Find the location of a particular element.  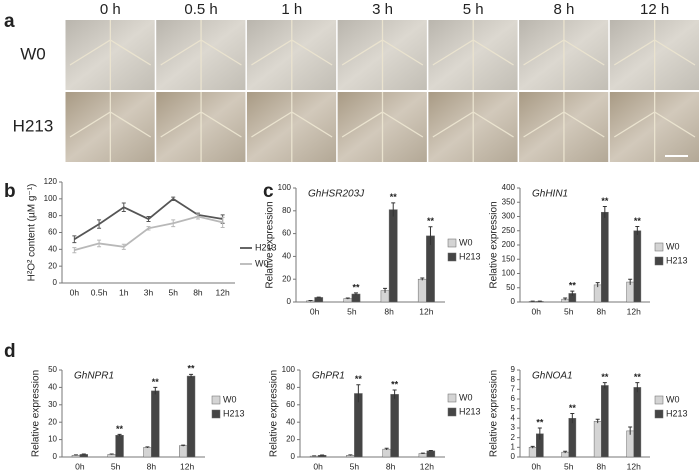

x-tick-label: 0.5h is located at coordinates (99, 292).